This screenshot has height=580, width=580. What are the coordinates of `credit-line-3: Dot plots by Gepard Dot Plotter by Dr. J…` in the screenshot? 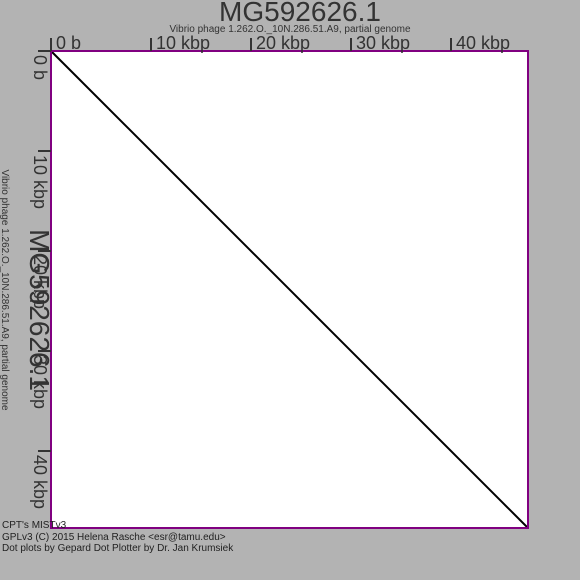 It's located at (118, 548).